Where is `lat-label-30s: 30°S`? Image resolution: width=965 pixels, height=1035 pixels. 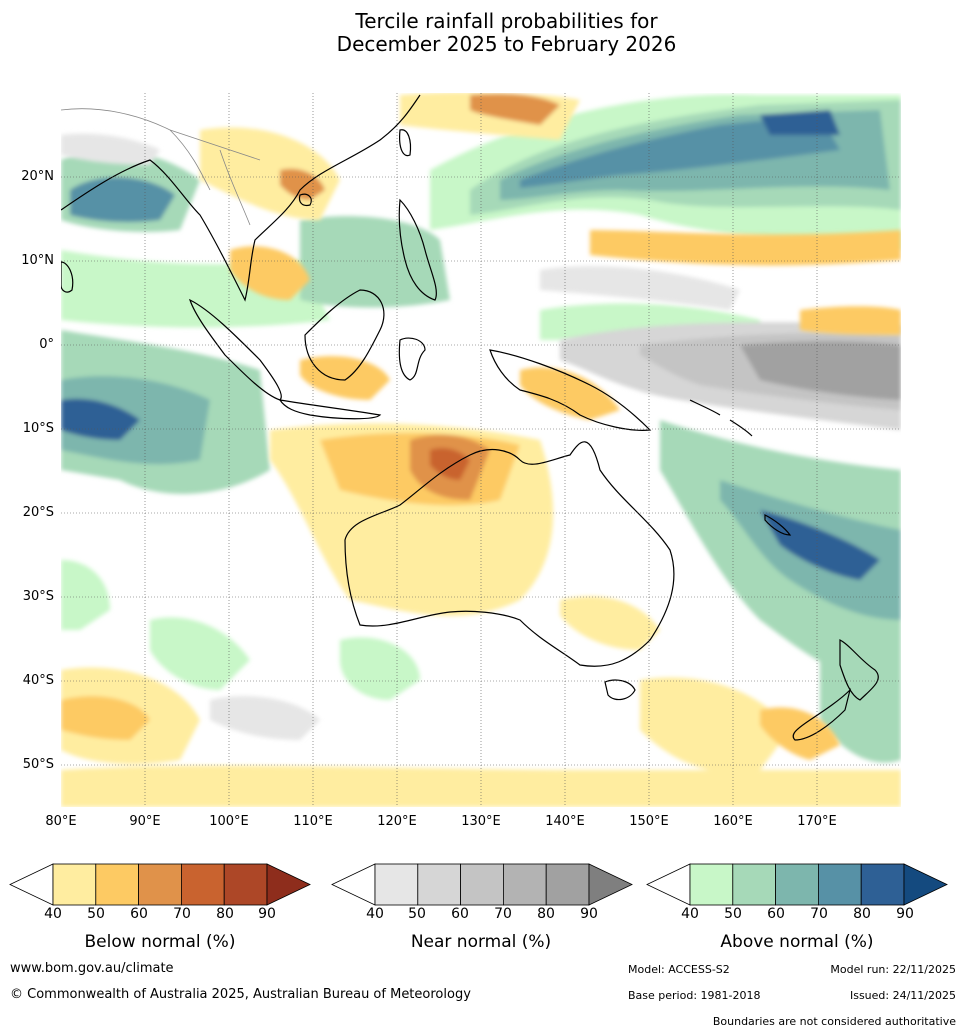 lat-label-30s: 30°S is located at coordinates (38, 596).